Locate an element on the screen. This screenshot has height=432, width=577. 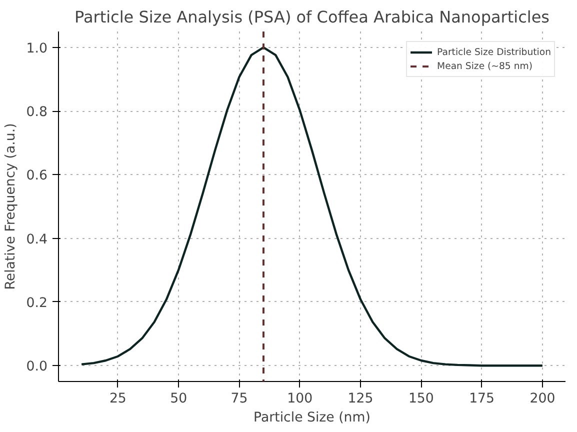
x-tick-label: 200 is located at coordinates (543, 399).